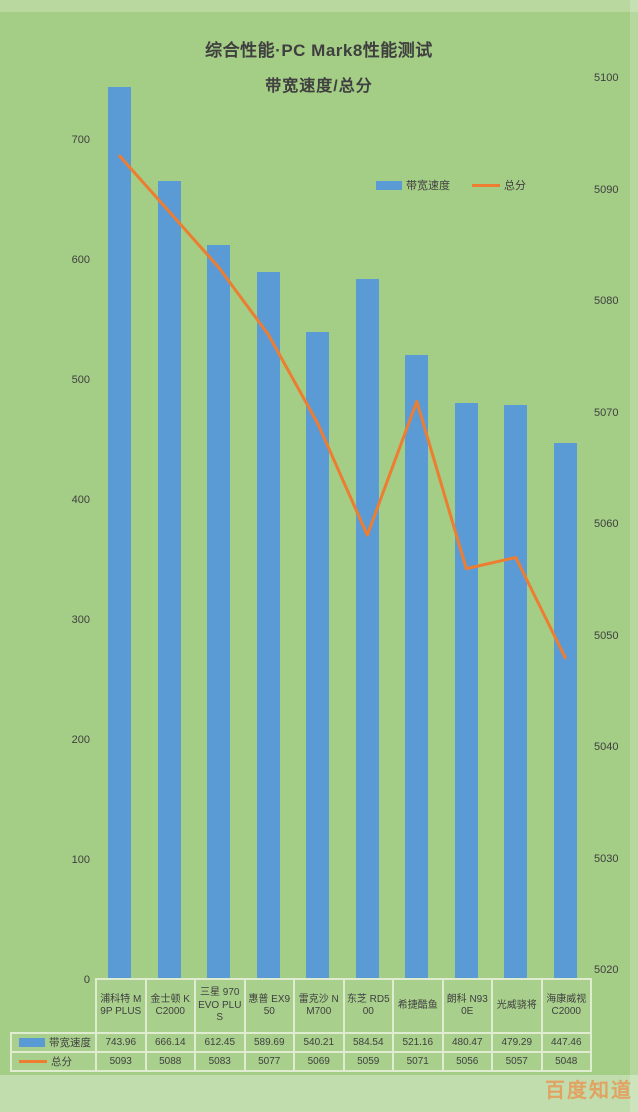 The width and height of the screenshot is (638, 1112). I want to click on left-axis-tick: 700, so click(80, 140).